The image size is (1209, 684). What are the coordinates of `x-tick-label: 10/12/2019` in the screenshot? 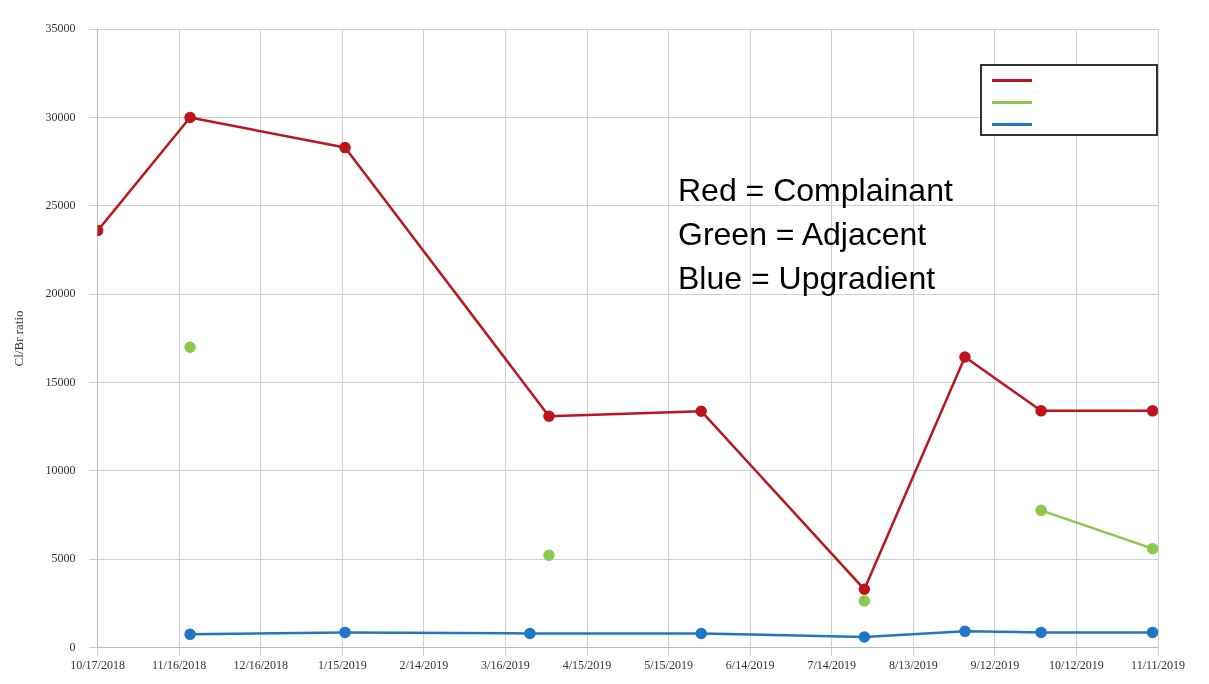 It's located at (1076, 664).